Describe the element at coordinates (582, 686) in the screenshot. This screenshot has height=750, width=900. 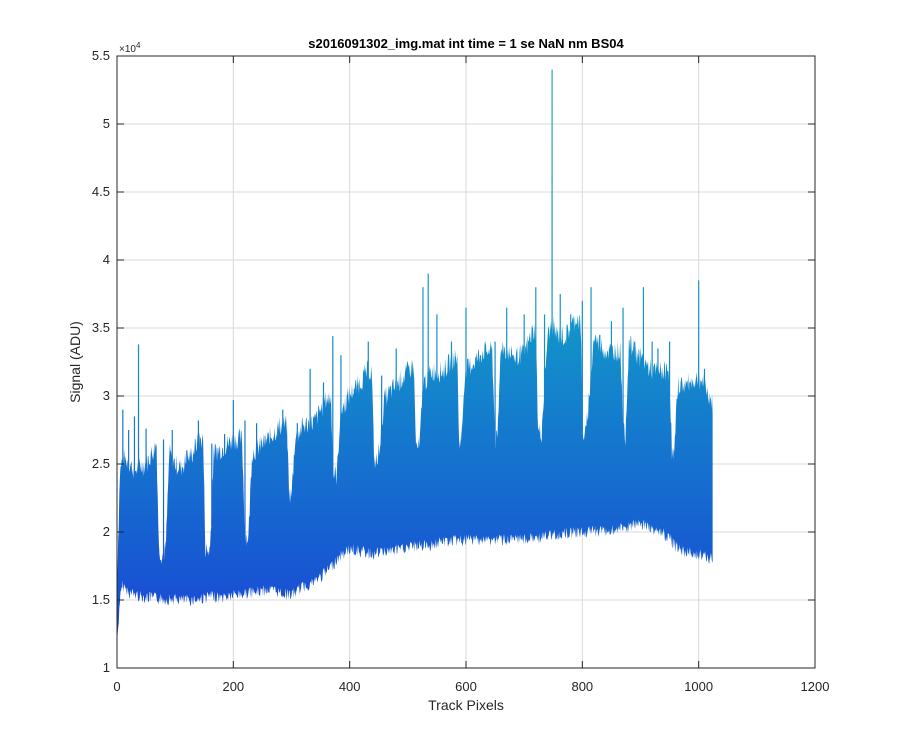
I see `x-tick-label: 800` at that location.